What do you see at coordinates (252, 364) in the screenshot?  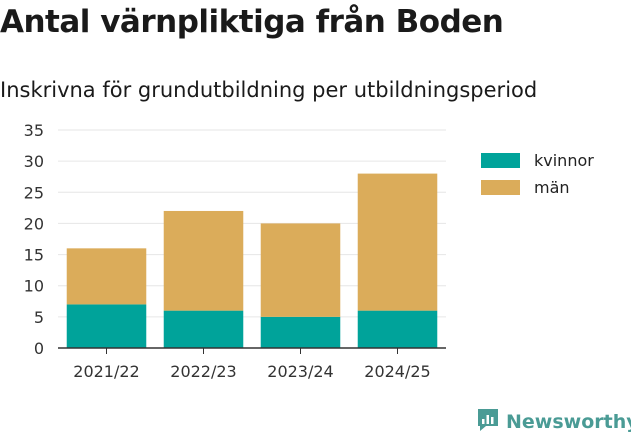 I see `x-axis-ticks: 2021/22 2022/23 2023/24 2024/25` at bounding box center [252, 364].